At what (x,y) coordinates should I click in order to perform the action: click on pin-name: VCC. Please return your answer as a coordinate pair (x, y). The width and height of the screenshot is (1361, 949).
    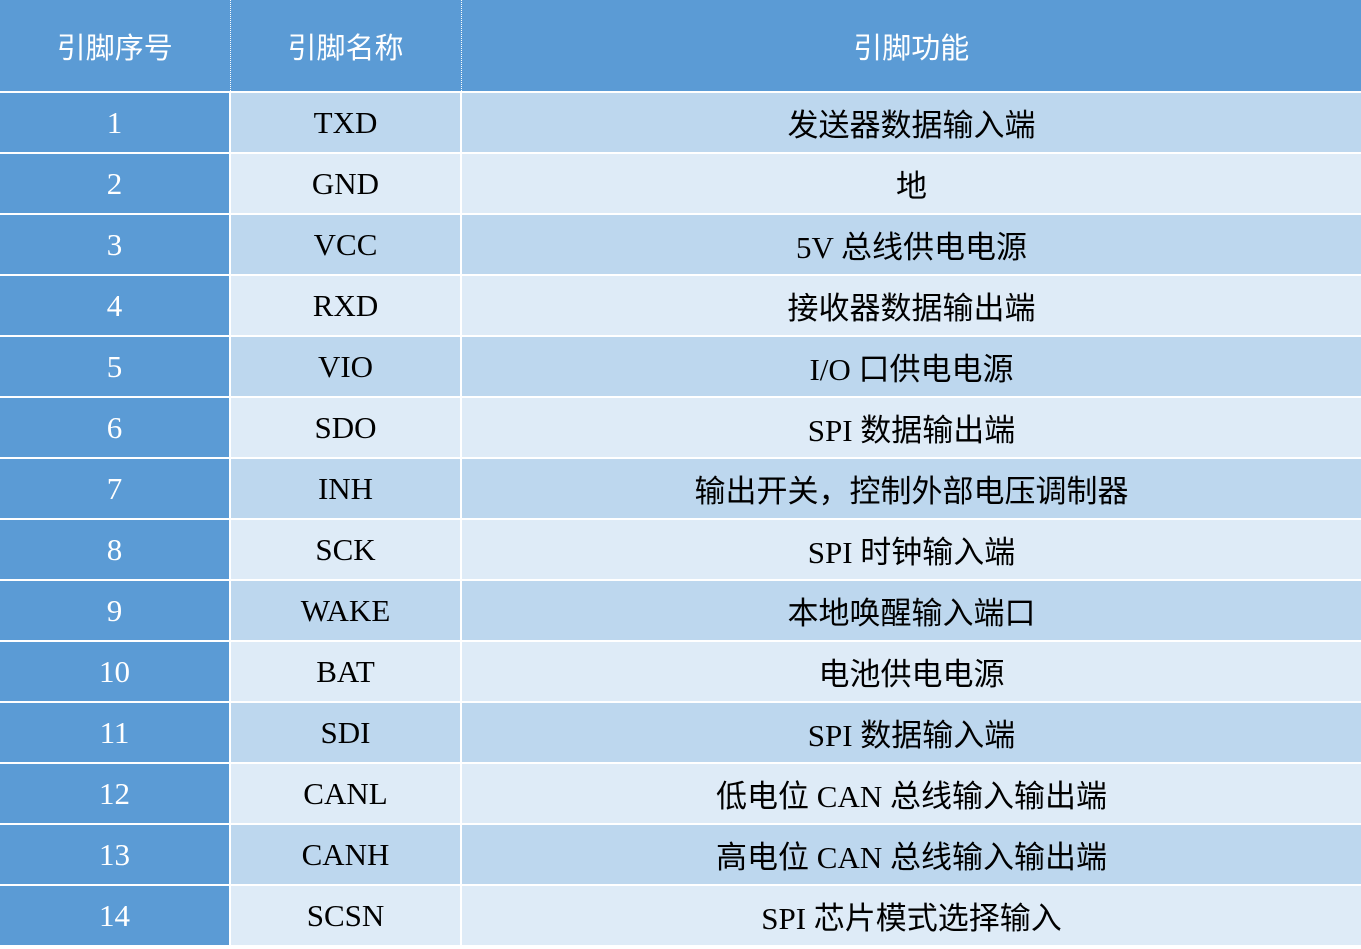
    Looking at the image, I should click on (345, 244).